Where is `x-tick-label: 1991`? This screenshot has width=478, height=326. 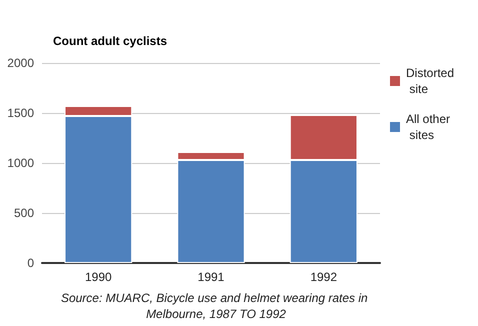 x-tick-label: 1991 is located at coordinates (211, 277).